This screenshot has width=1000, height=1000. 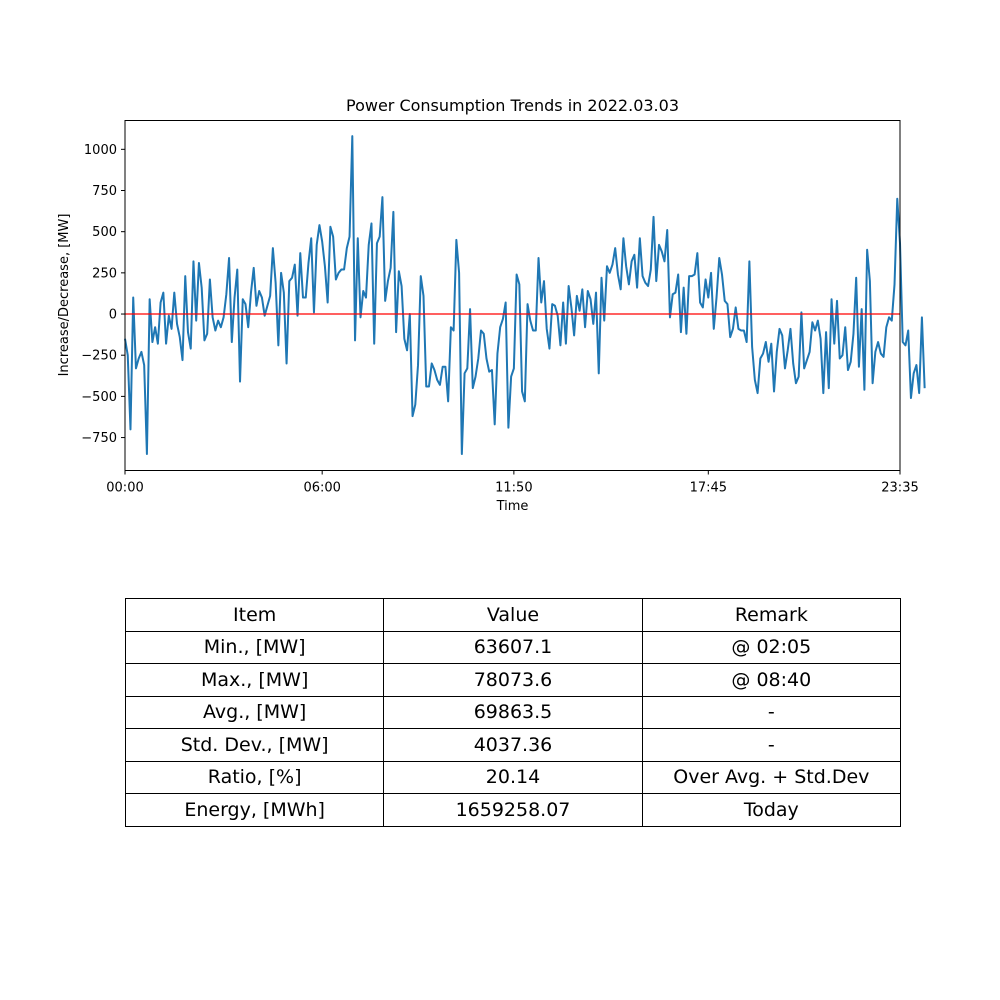 I want to click on y-tick-label: −750, so click(x=99, y=438).